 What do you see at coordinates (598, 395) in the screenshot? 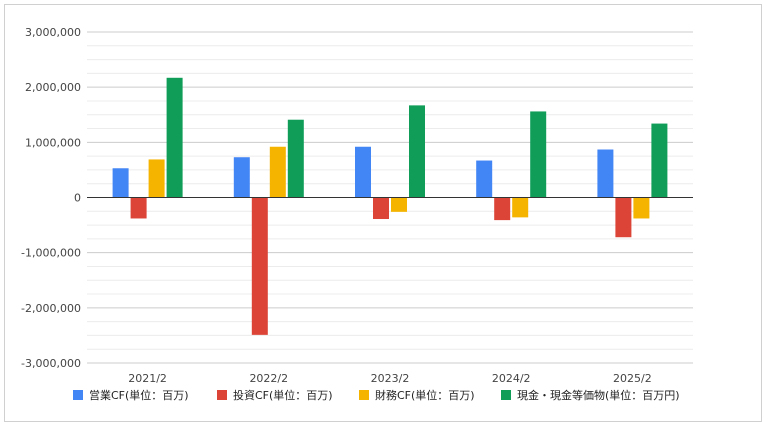
I see `legend-label: 現金・現金等価物(単位：百万円)` at bounding box center [598, 395].